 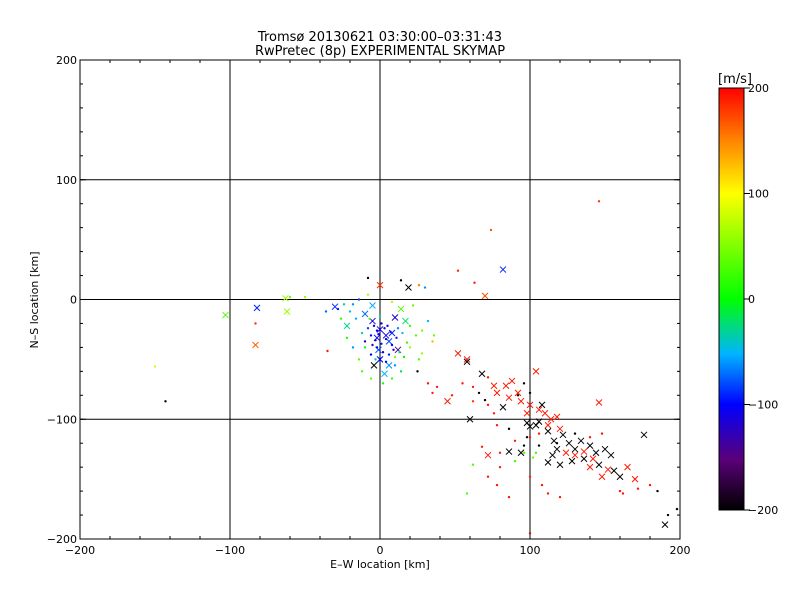 I want to click on x-tick-label: −200, so click(x=80, y=550).